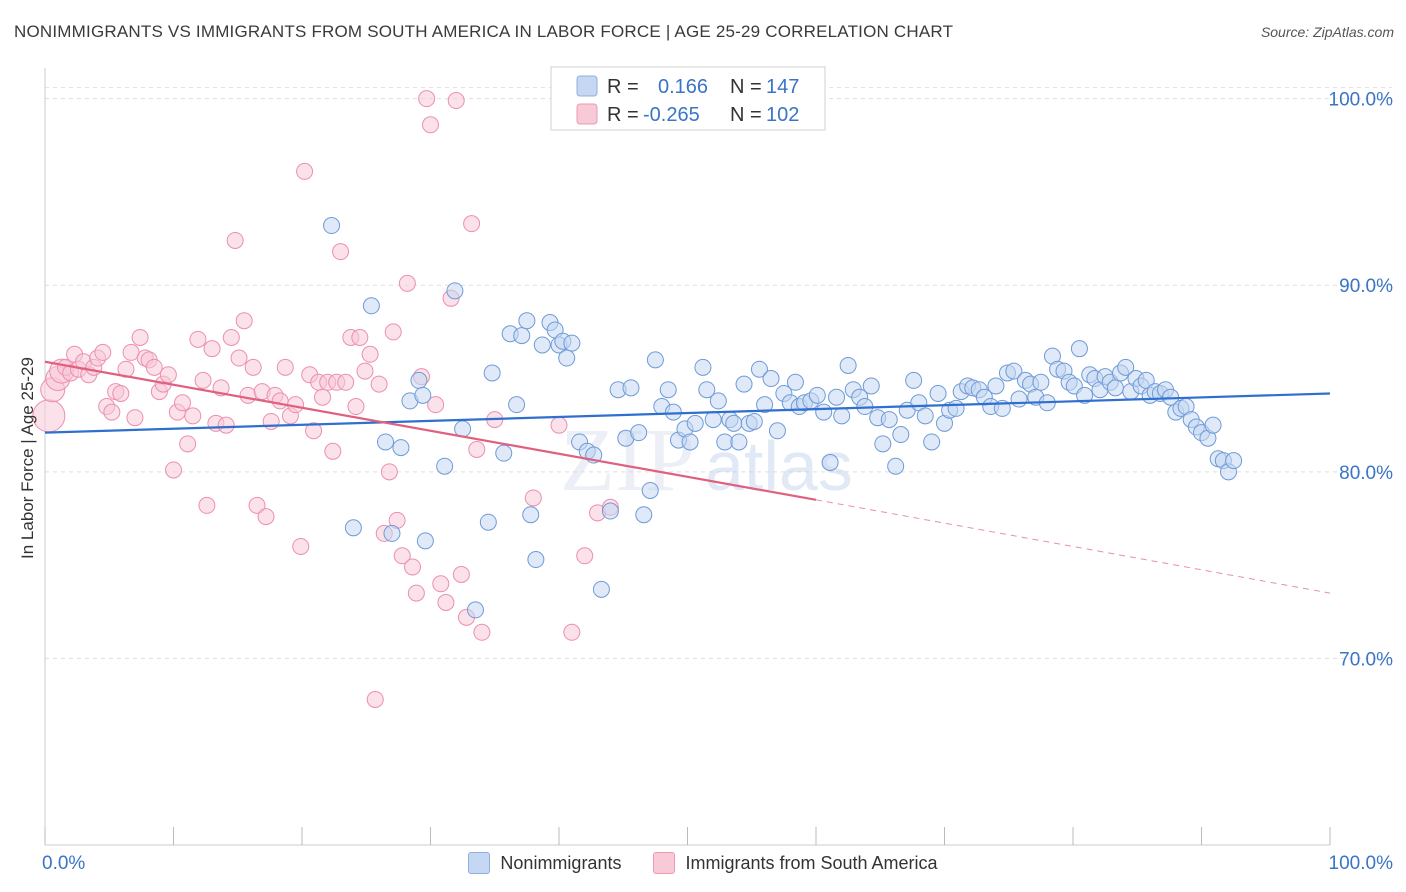  Describe the element at coordinates (1073, 546) in the screenshot. I see `trend-line-immigrants-extension` at that location.